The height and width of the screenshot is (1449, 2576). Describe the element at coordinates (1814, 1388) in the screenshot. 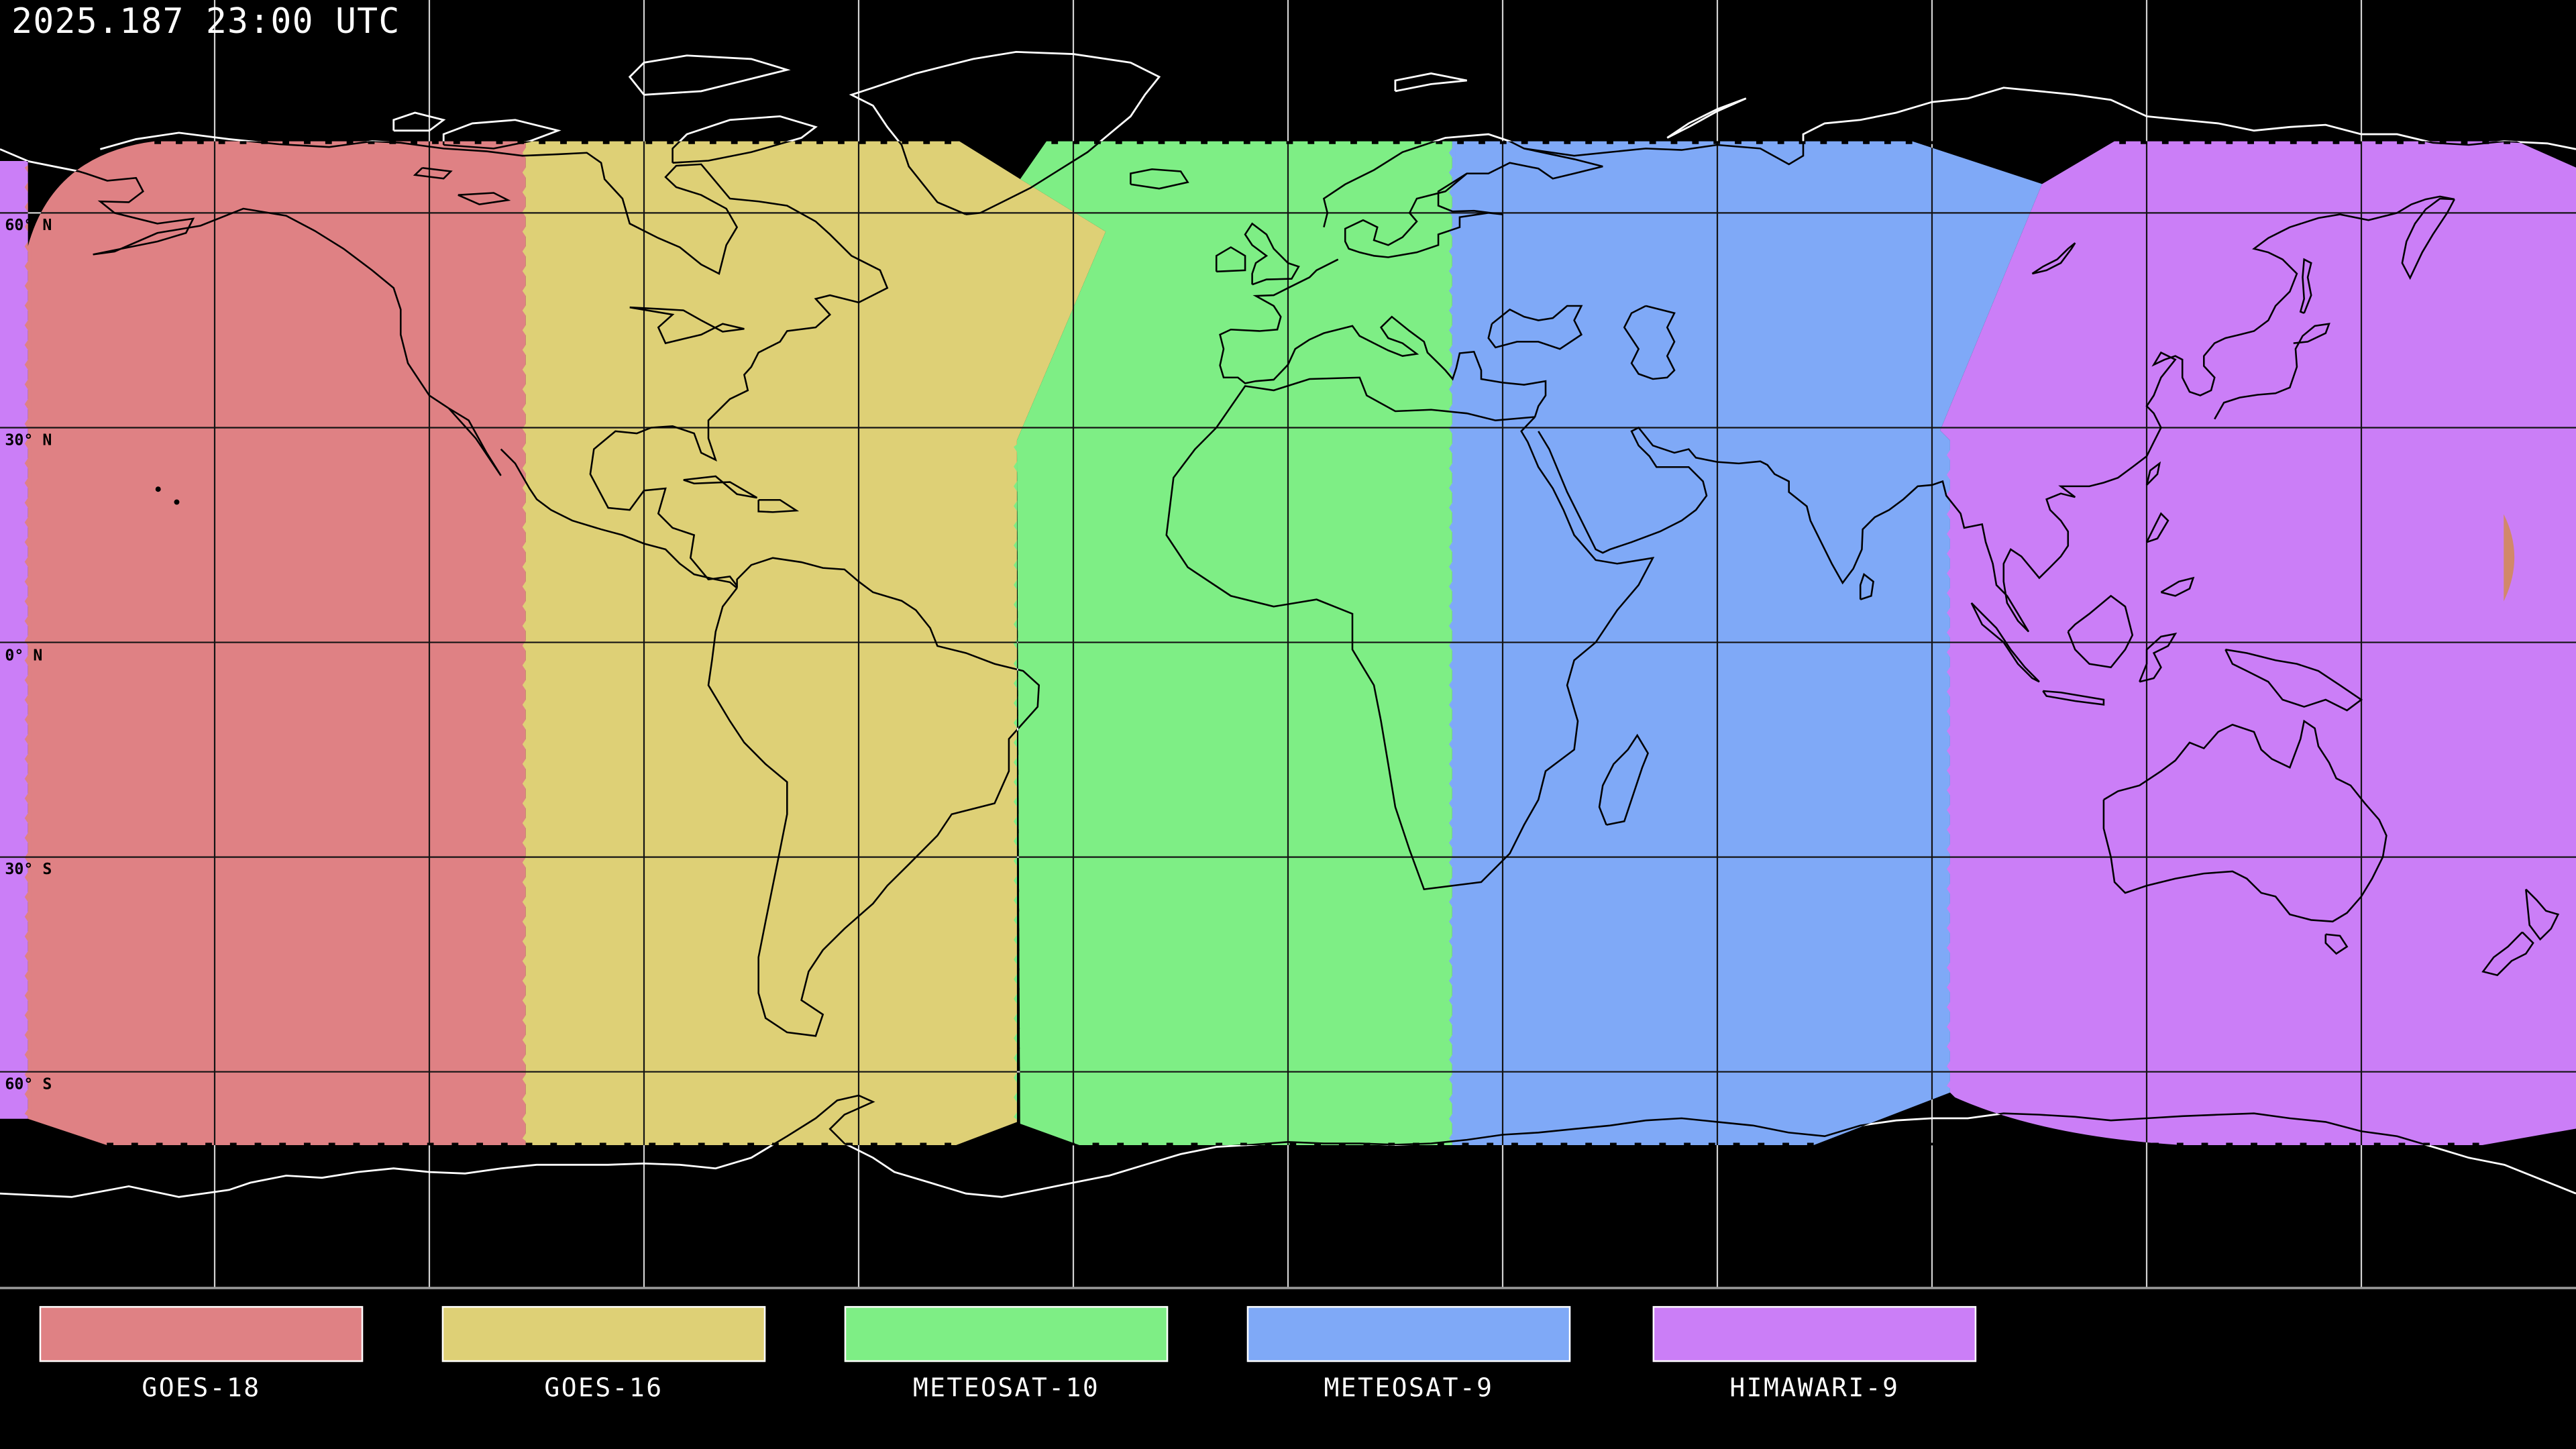

I see `legend-label: HIMAWARI-9` at that location.